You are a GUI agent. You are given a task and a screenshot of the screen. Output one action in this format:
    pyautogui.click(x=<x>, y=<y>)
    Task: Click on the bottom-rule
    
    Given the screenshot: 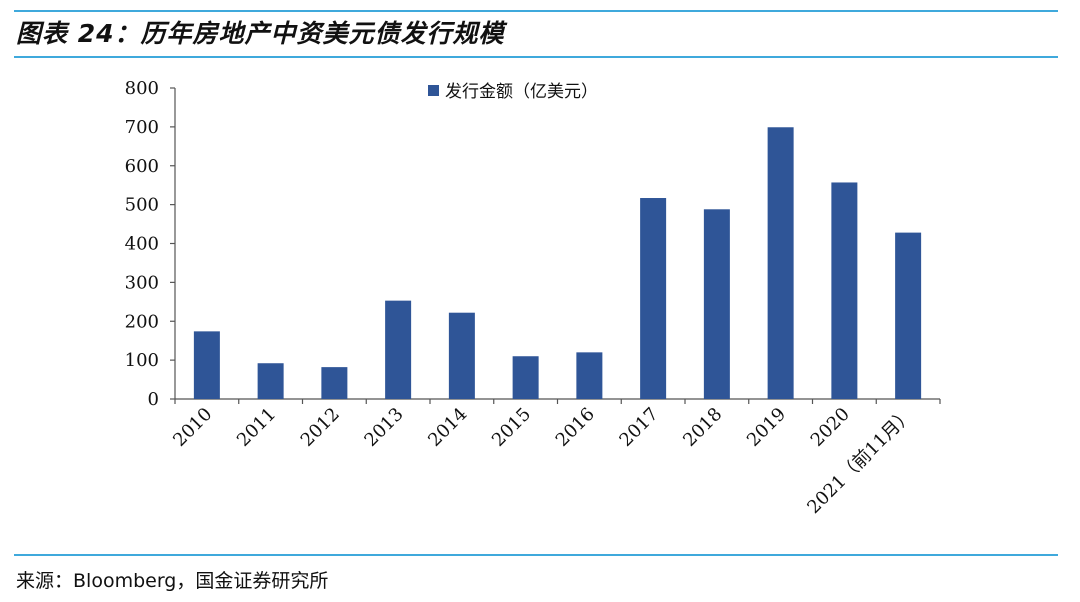 What is the action you would take?
    pyautogui.click(x=536, y=555)
    